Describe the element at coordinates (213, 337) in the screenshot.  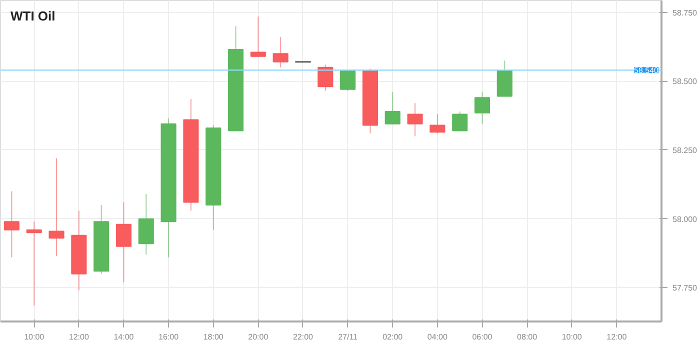
I see `x-tick-label: 18:00` at that location.